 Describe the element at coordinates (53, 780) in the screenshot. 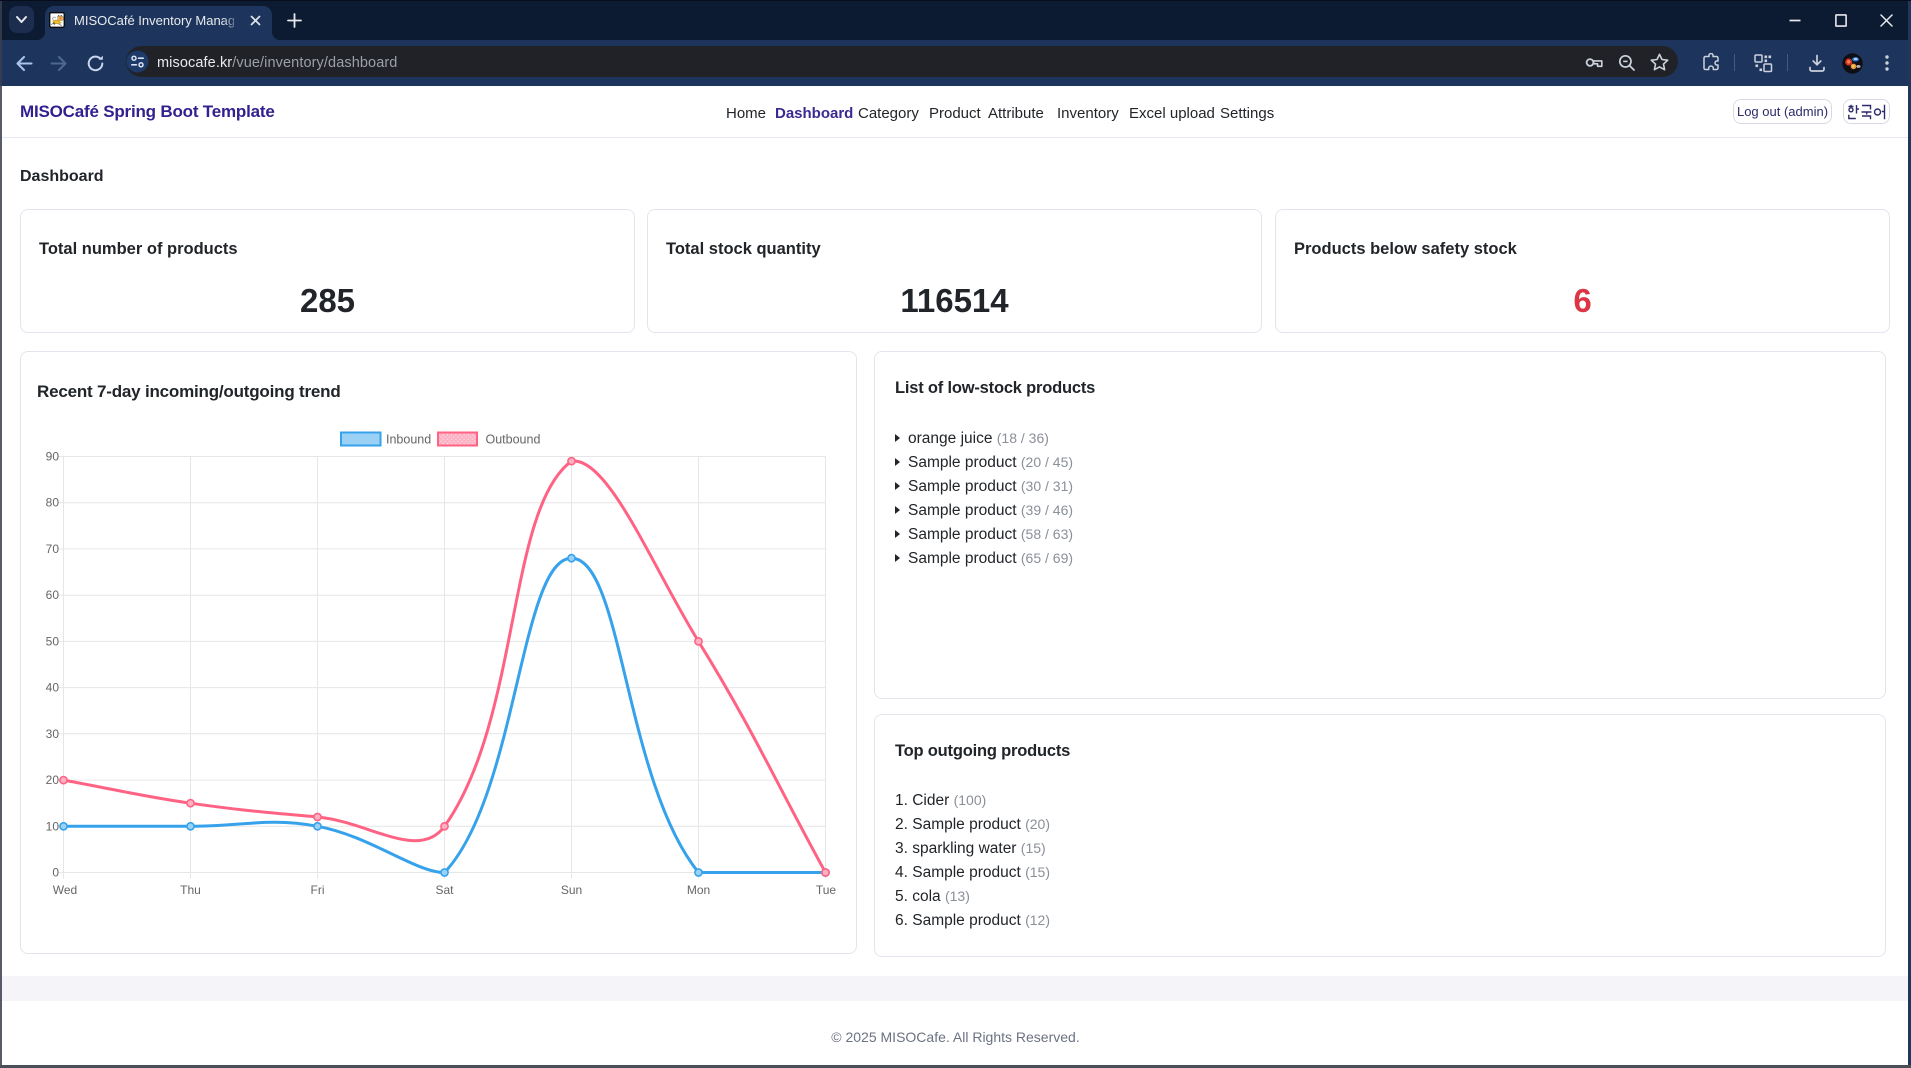

I see `svg-text: 20` at that location.